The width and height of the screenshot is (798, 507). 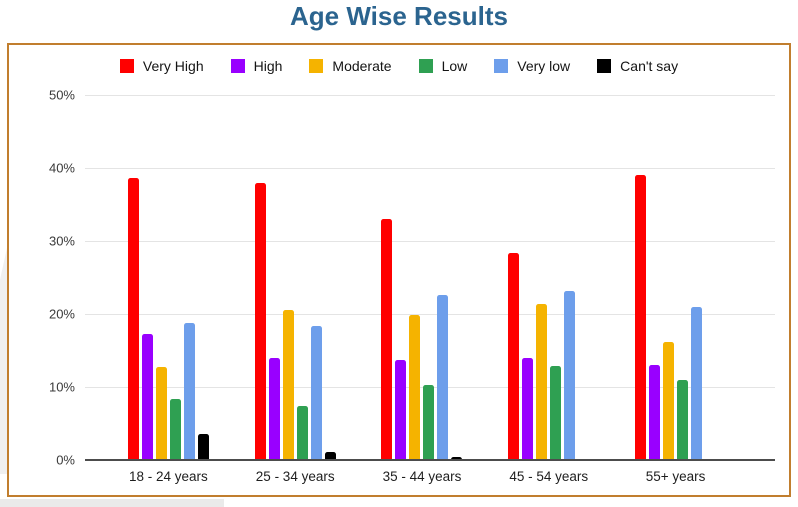 What do you see at coordinates (454, 66) in the screenshot?
I see `legend-label: Low` at bounding box center [454, 66].